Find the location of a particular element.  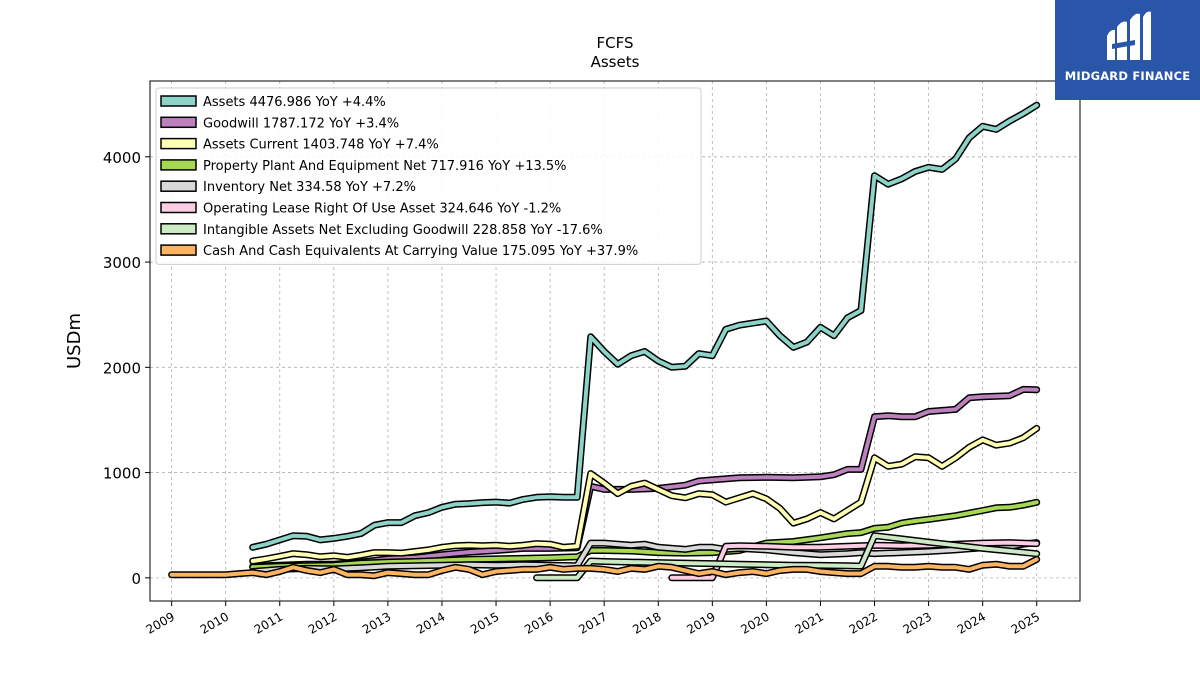

x-tick-label: 2014 is located at coordinates (430, 622).